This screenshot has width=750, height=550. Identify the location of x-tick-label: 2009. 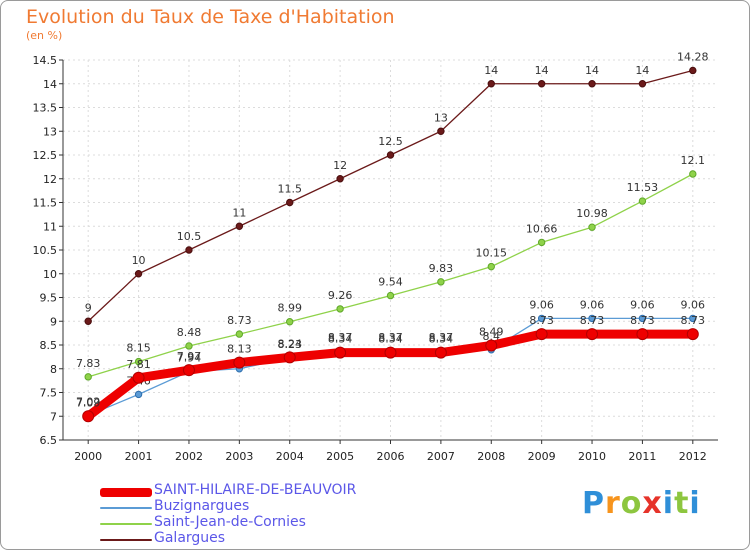
(542, 456).